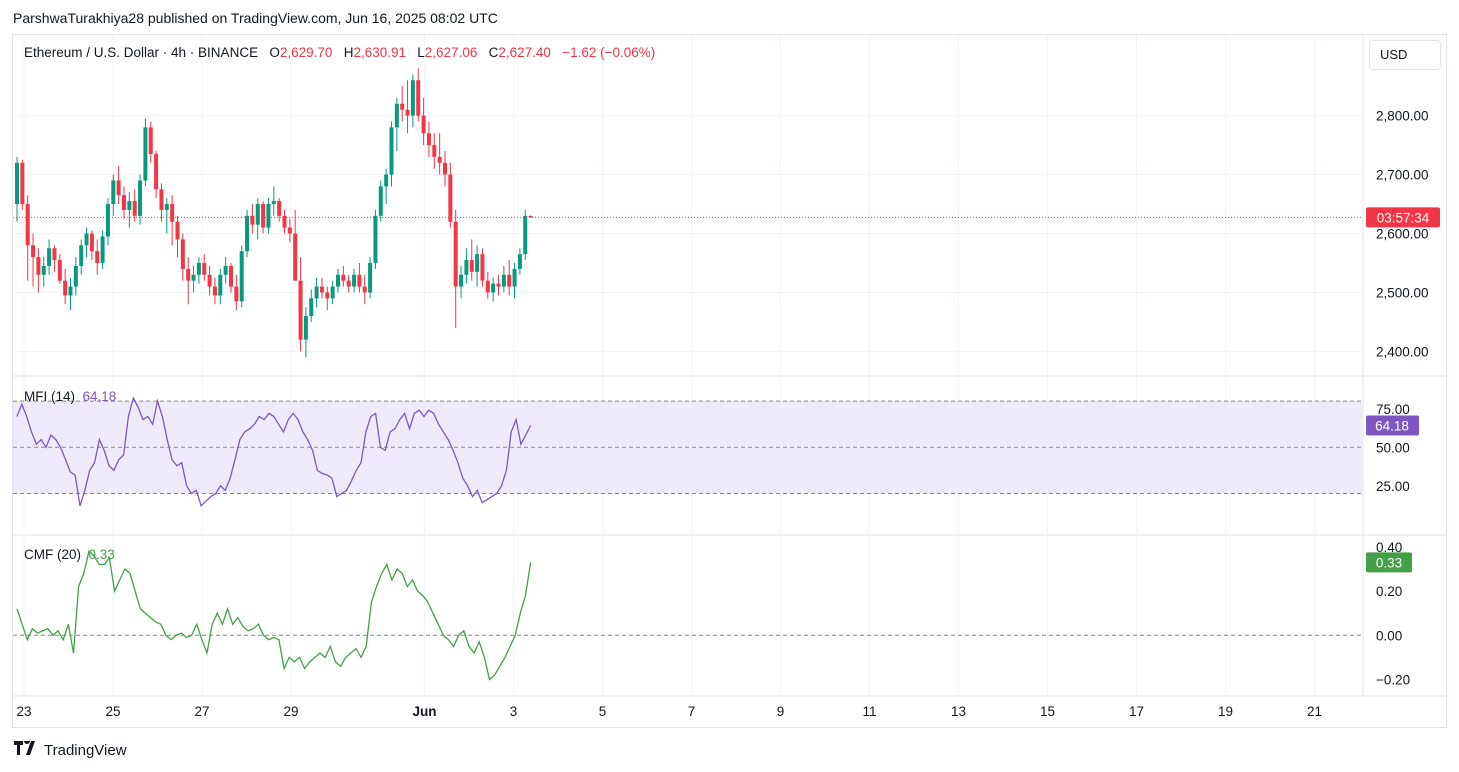 This screenshot has height=772, width=1459. Describe the element at coordinates (692, 711) in the screenshot. I see `x-tick-label: 7` at that location.